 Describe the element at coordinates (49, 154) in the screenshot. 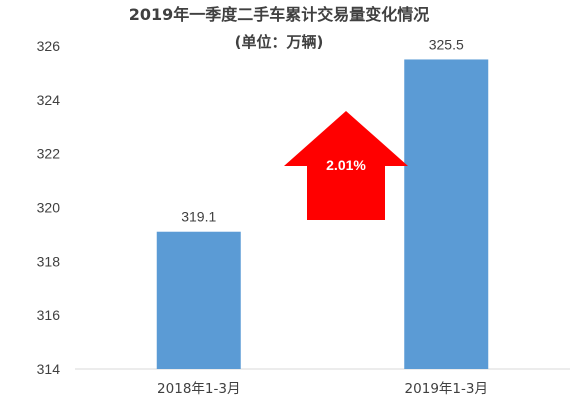

I see `y-tick-label: 322` at that location.